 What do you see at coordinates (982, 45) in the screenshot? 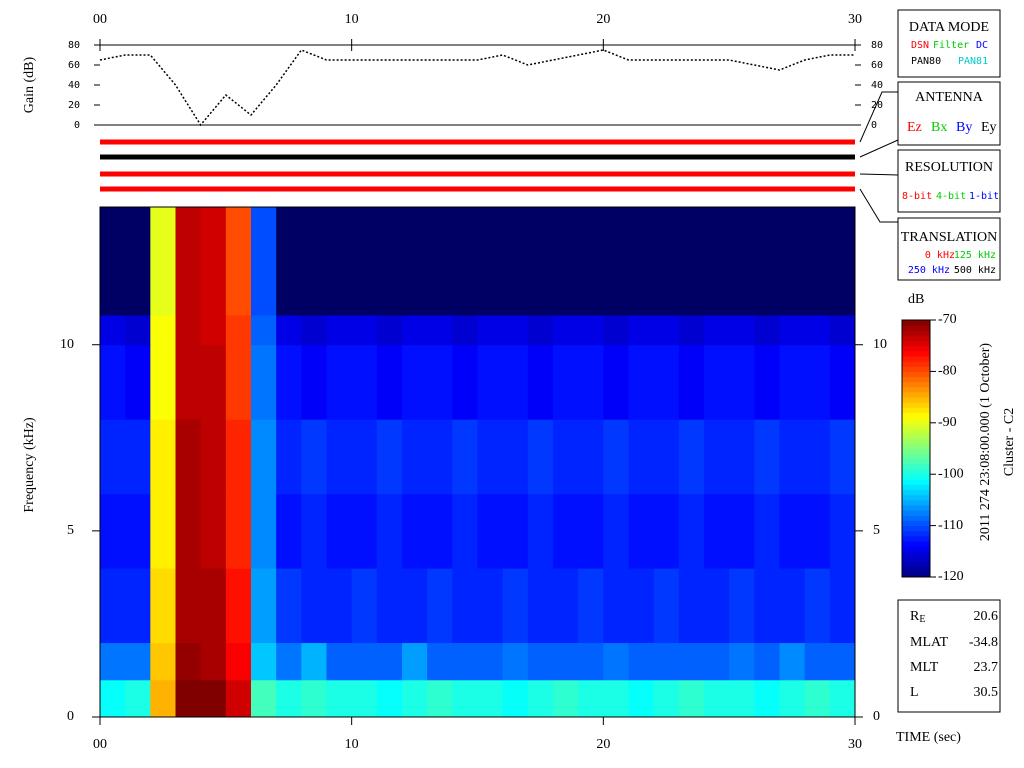
I see `mode-item: DC` at bounding box center [982, 45].